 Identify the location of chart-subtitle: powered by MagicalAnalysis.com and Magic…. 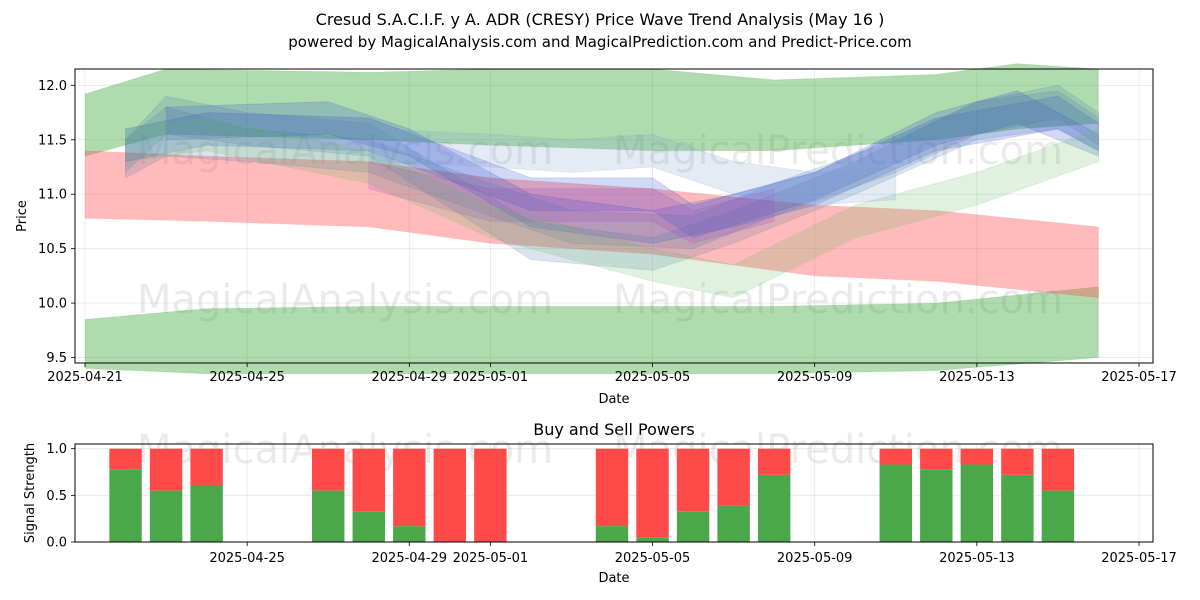
(600, 42).